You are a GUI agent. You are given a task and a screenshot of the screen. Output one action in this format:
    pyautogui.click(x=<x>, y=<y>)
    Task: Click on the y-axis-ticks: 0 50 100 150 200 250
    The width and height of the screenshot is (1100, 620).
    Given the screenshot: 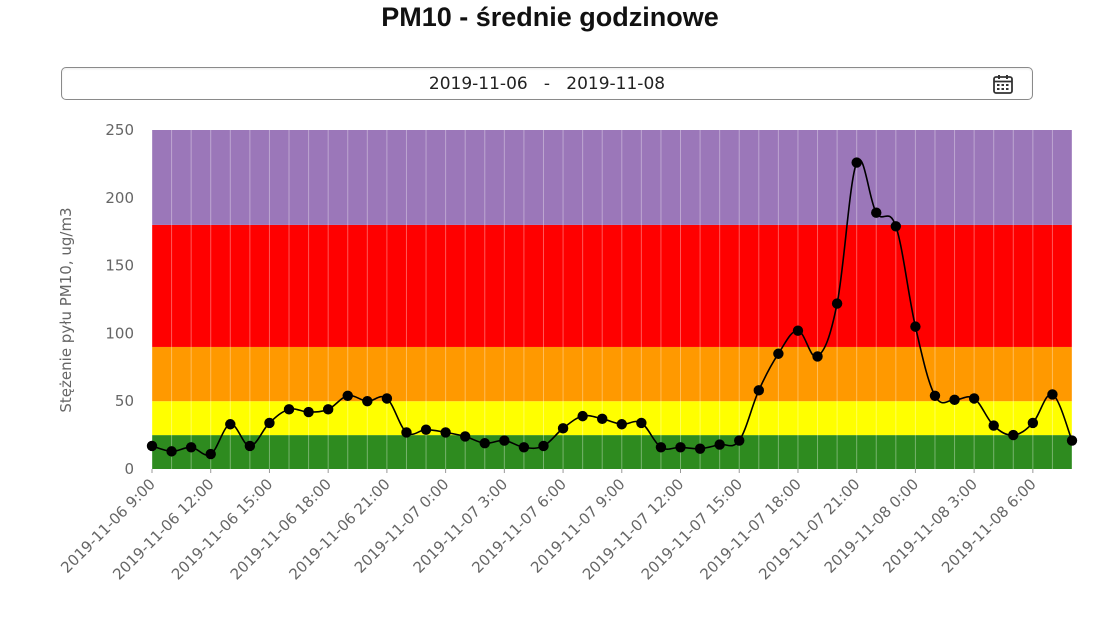 What is the action you would take?
    pyautogui.click(x=119, y=299)
    